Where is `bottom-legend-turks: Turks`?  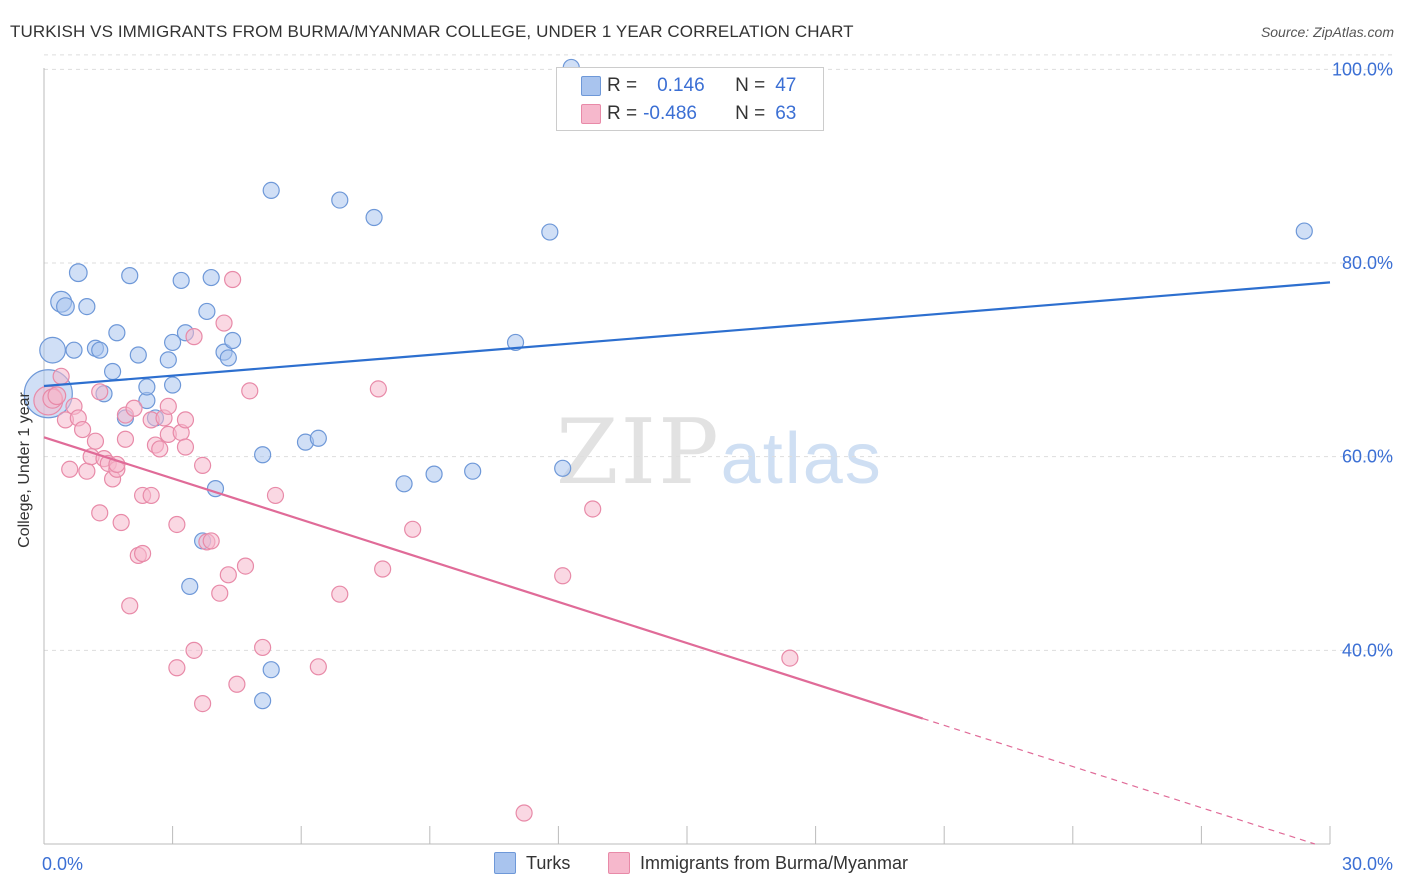
bottom-legend-turks: Turks is located at coordinates (532, 863).